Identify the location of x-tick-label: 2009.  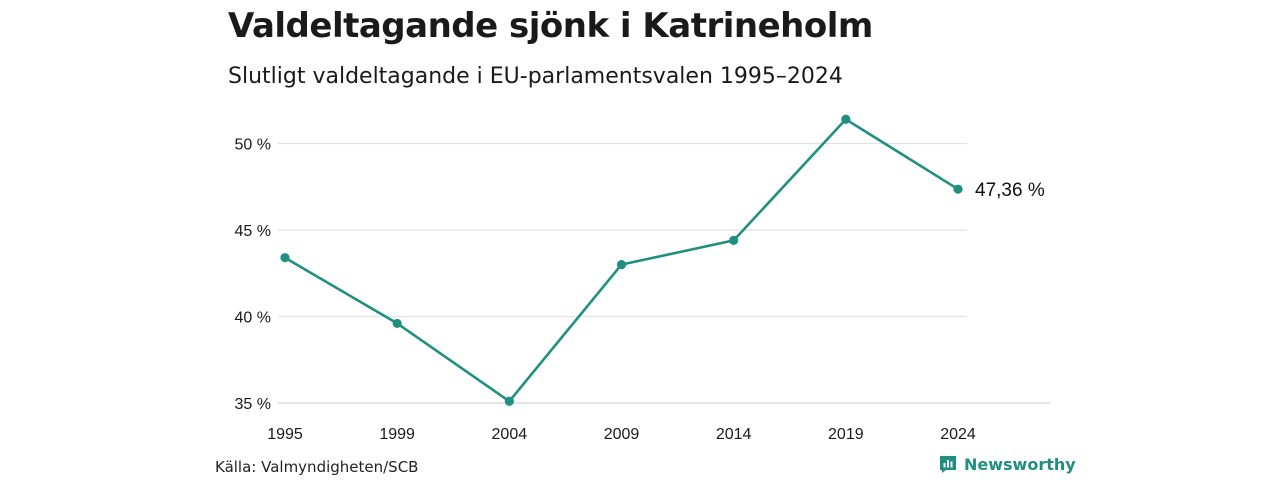
(622, 434).